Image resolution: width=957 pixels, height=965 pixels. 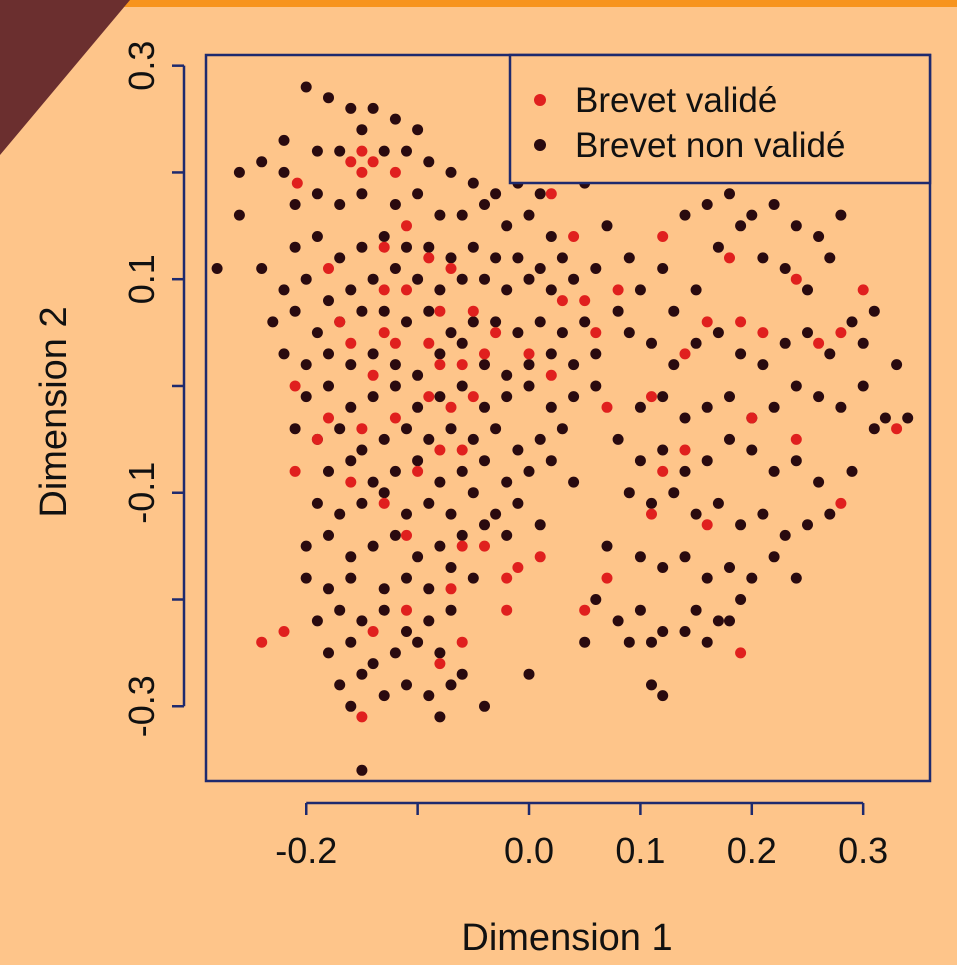 What do you see at coordinates (306, 850) in the screenshot?
I see `x-tick-label: -0.2` at bounding box center [306, 850].